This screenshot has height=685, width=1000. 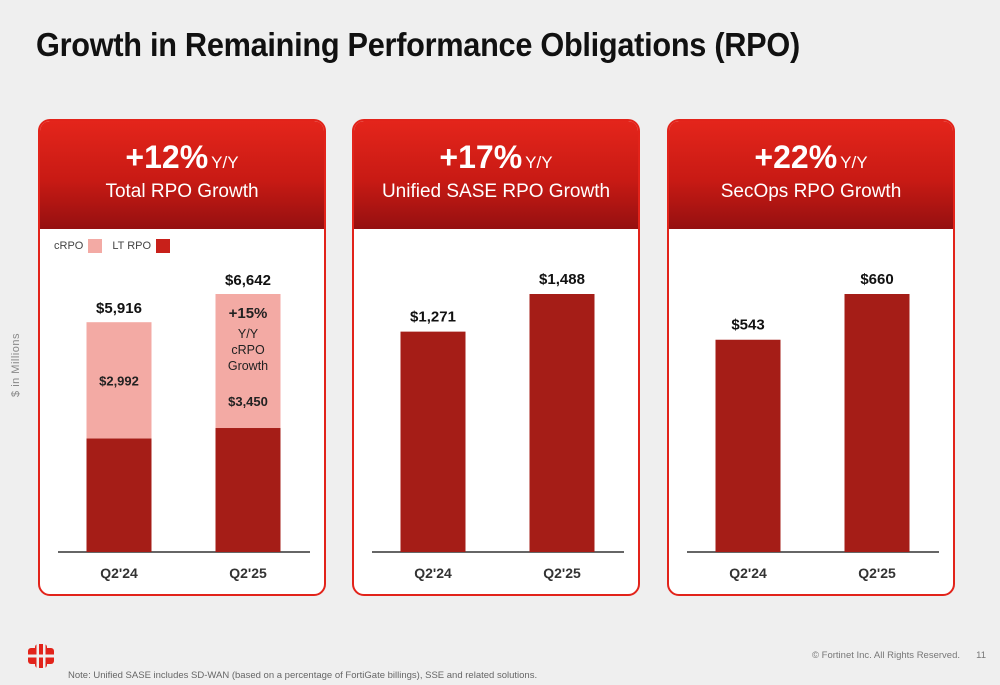 I want to click on crpo-growth-annotation: Y/Y, so click(x=248, y=334).